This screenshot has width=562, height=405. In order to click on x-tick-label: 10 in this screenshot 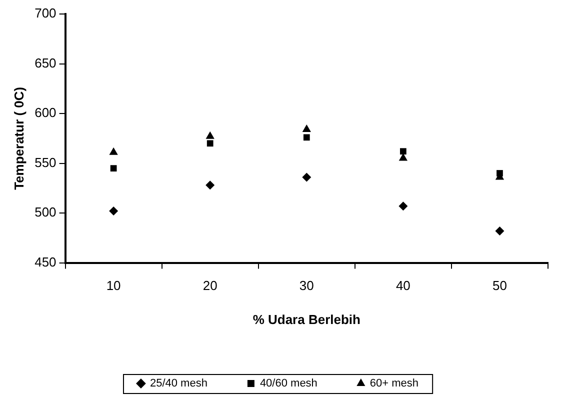, I will do `click(113, 286)`.